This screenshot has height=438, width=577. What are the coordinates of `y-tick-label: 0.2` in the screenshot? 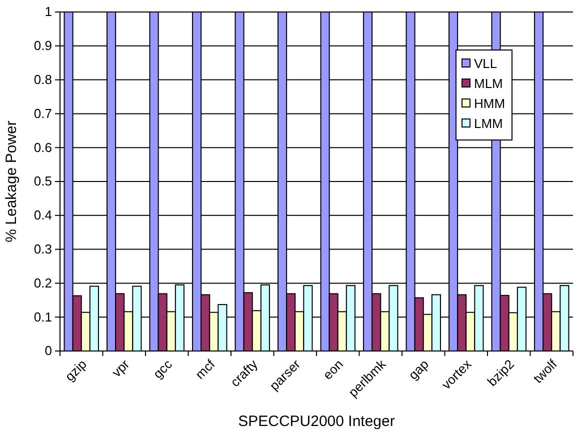 It's located at (43, 282).